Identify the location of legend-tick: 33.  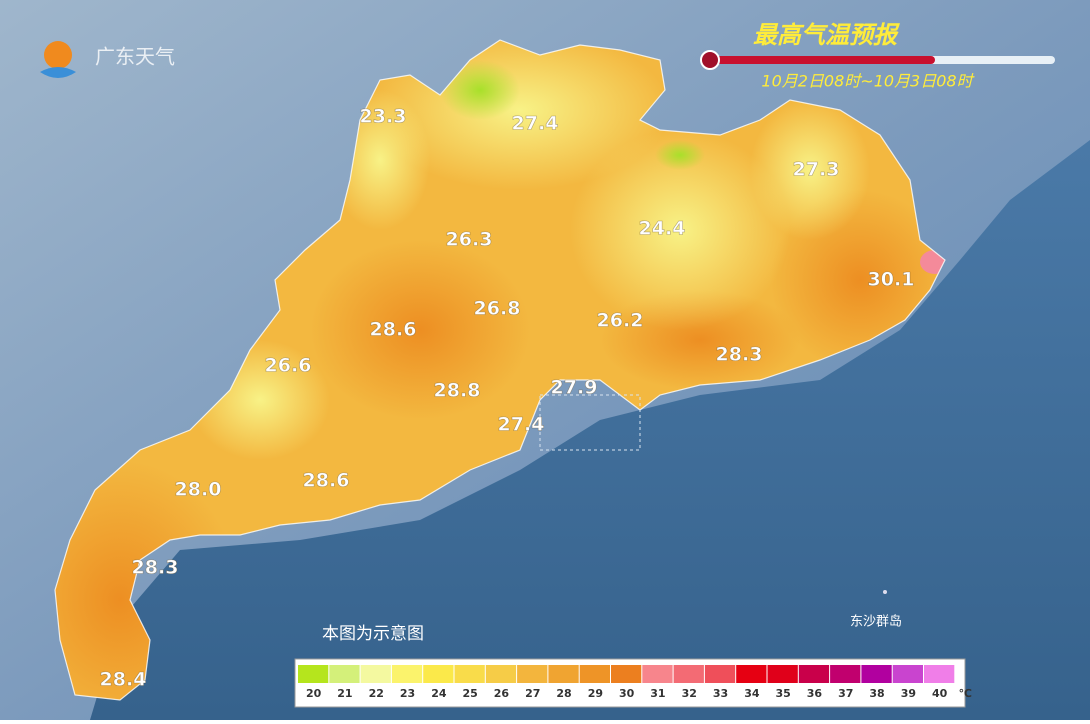
(720, 693).